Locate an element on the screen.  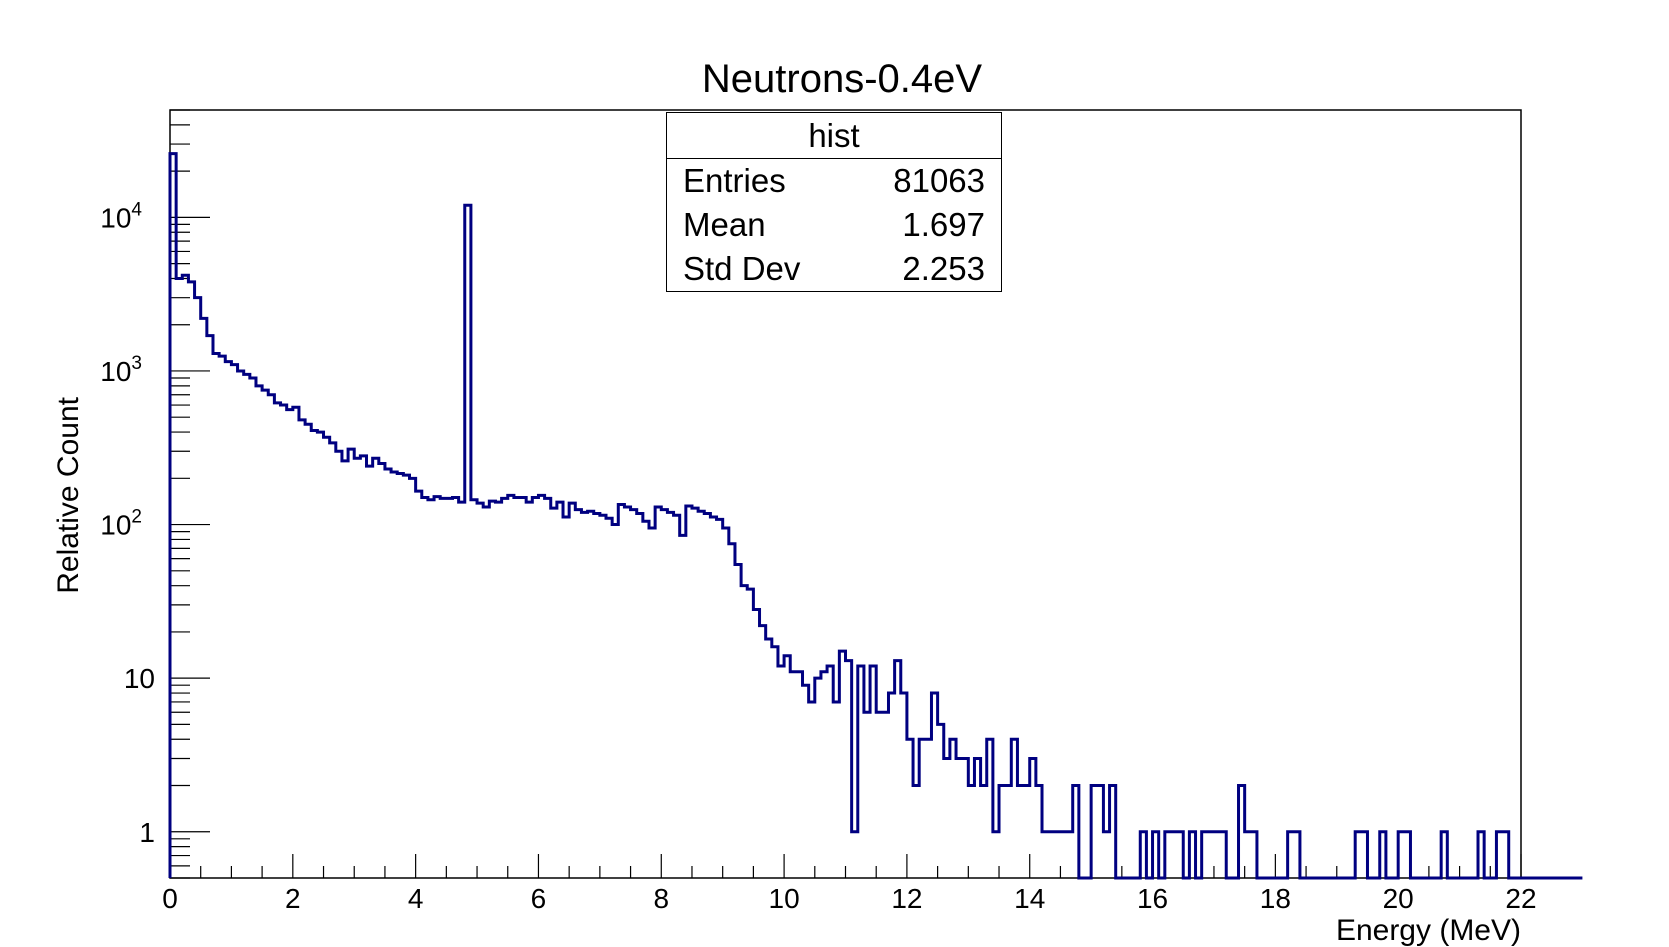
x-tick-label: 12 is located at coordinates (906, 898).